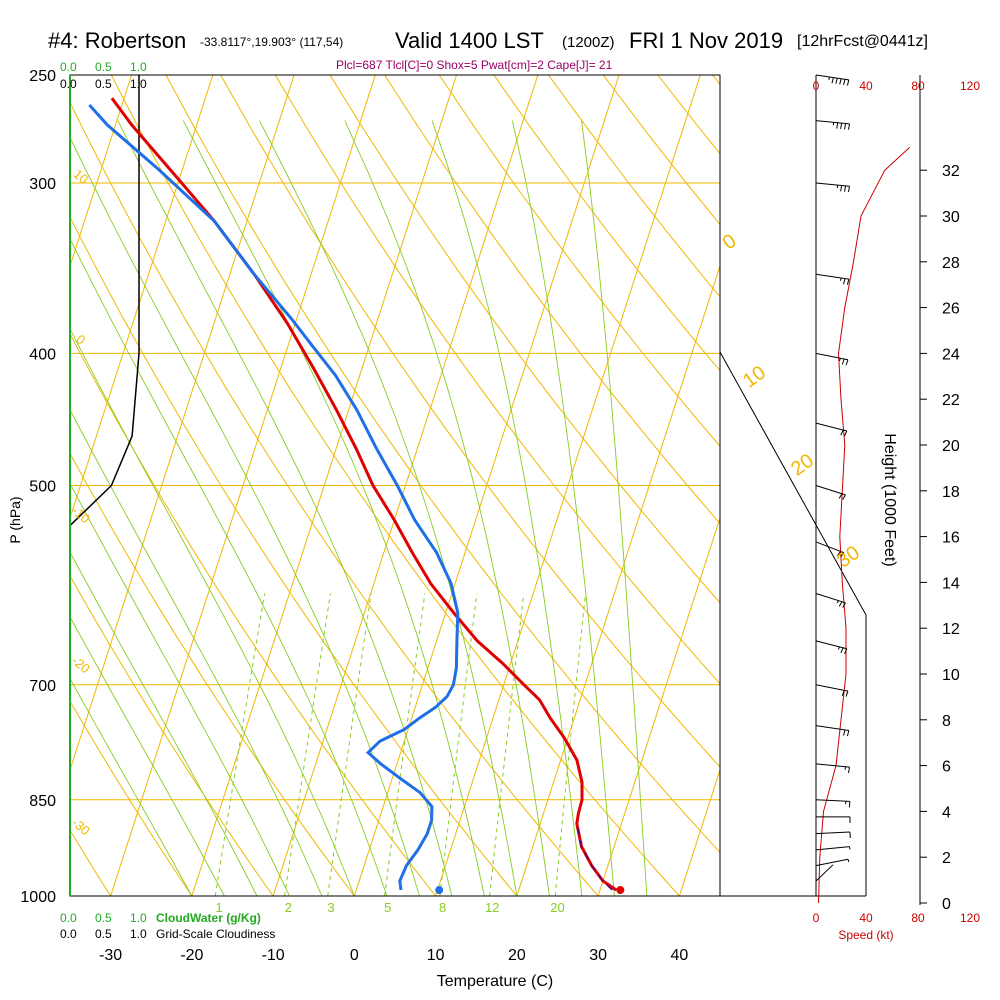  Describe the element at coordinates (42, 184) in the screenshot. I see `pressure-tick-label: 300` at that location.